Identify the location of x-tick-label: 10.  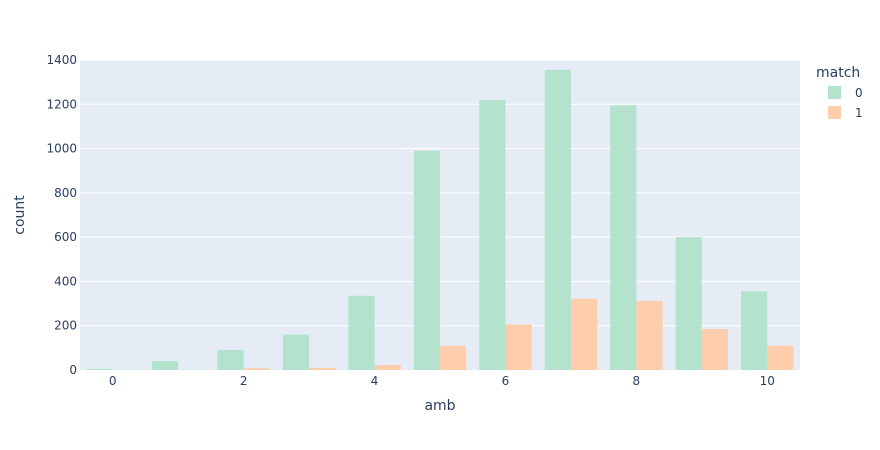
(767, 381).